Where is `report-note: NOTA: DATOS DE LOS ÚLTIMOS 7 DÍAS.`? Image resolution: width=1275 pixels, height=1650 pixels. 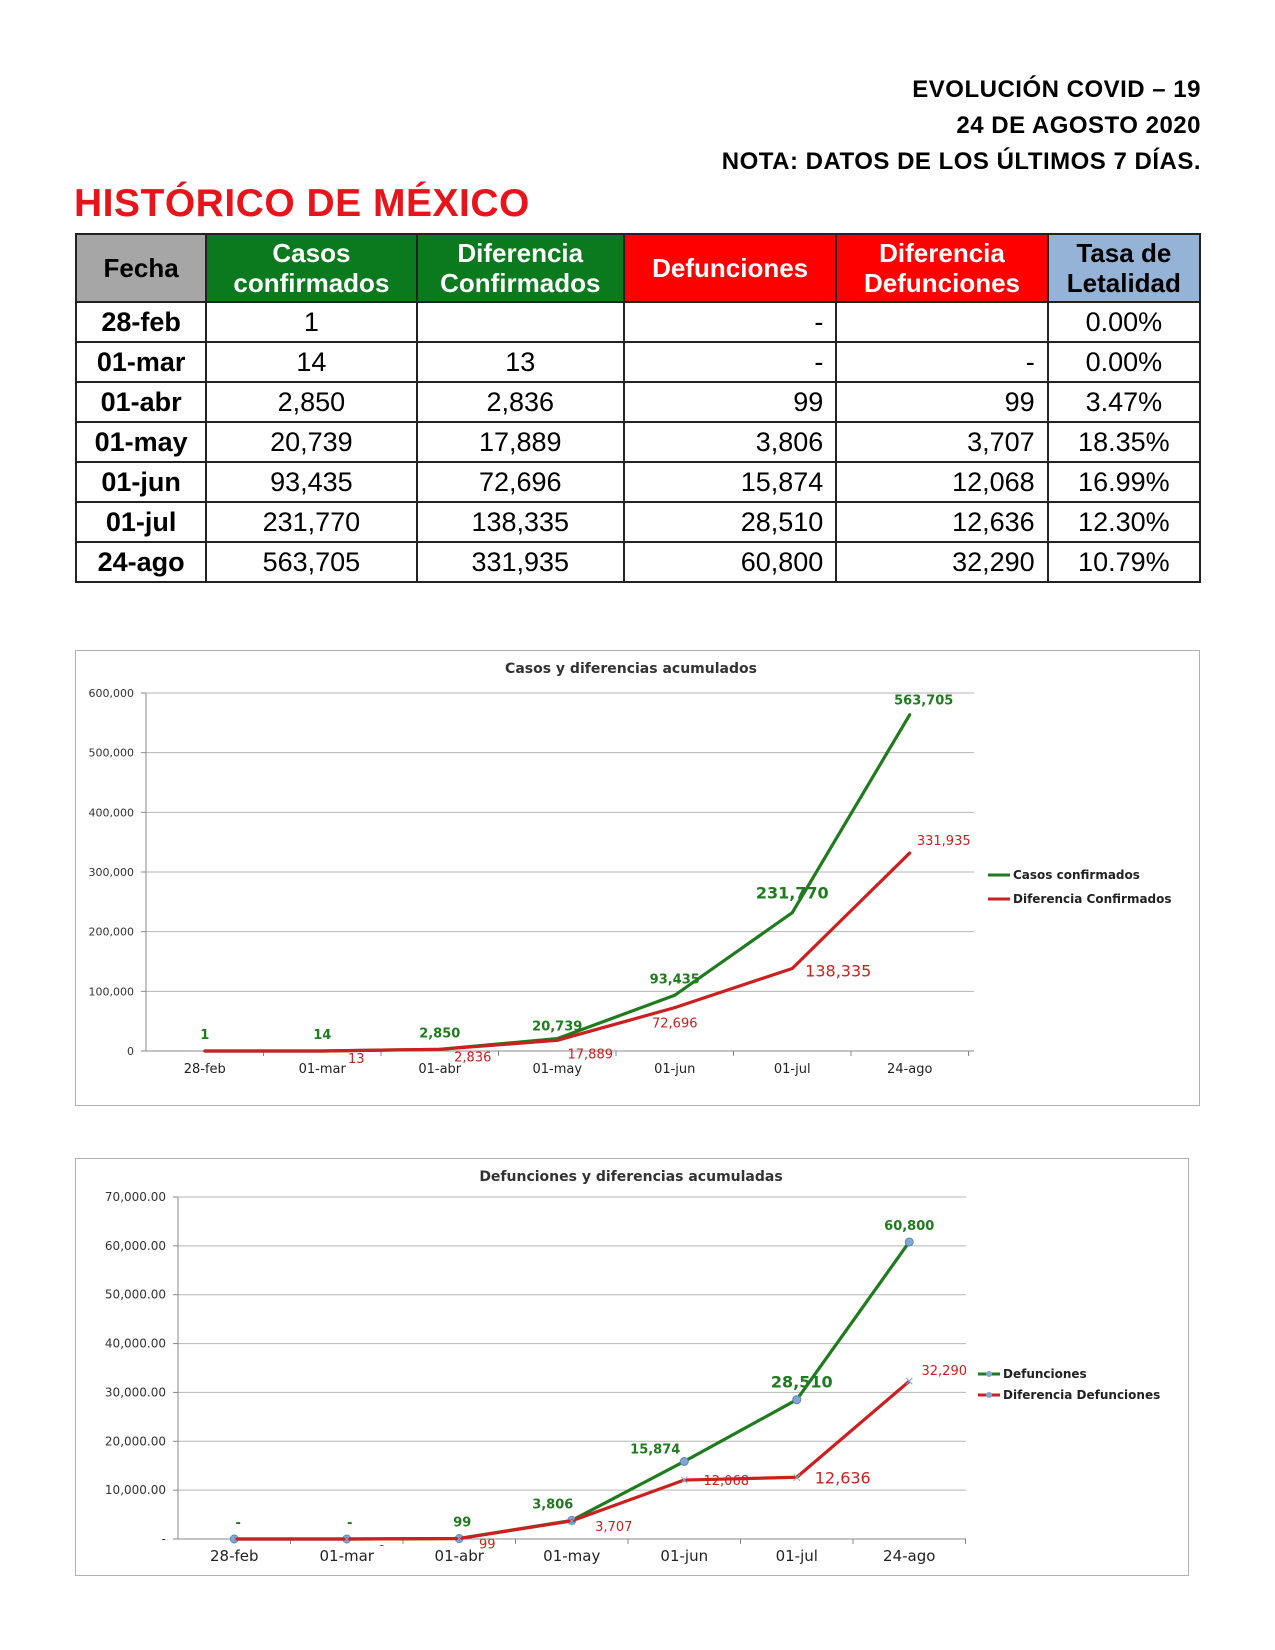 report-note: NOTA: DATOS DE LOS ÚLTIMOS 7 DÍAS. is located at coordinates (961, 161).